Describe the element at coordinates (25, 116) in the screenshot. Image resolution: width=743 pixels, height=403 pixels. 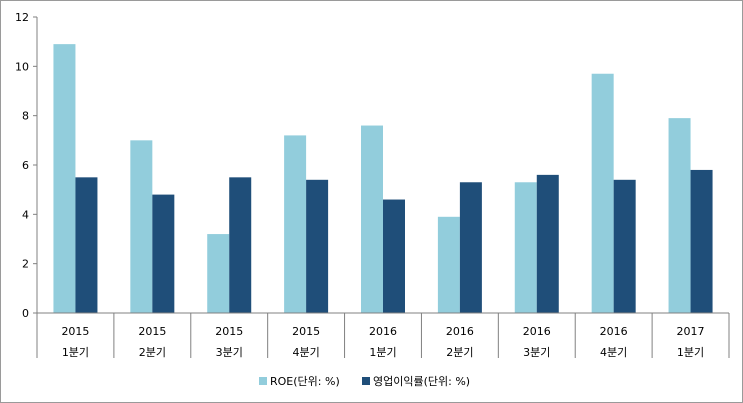
I see `y-tick-label: 8` at that location.